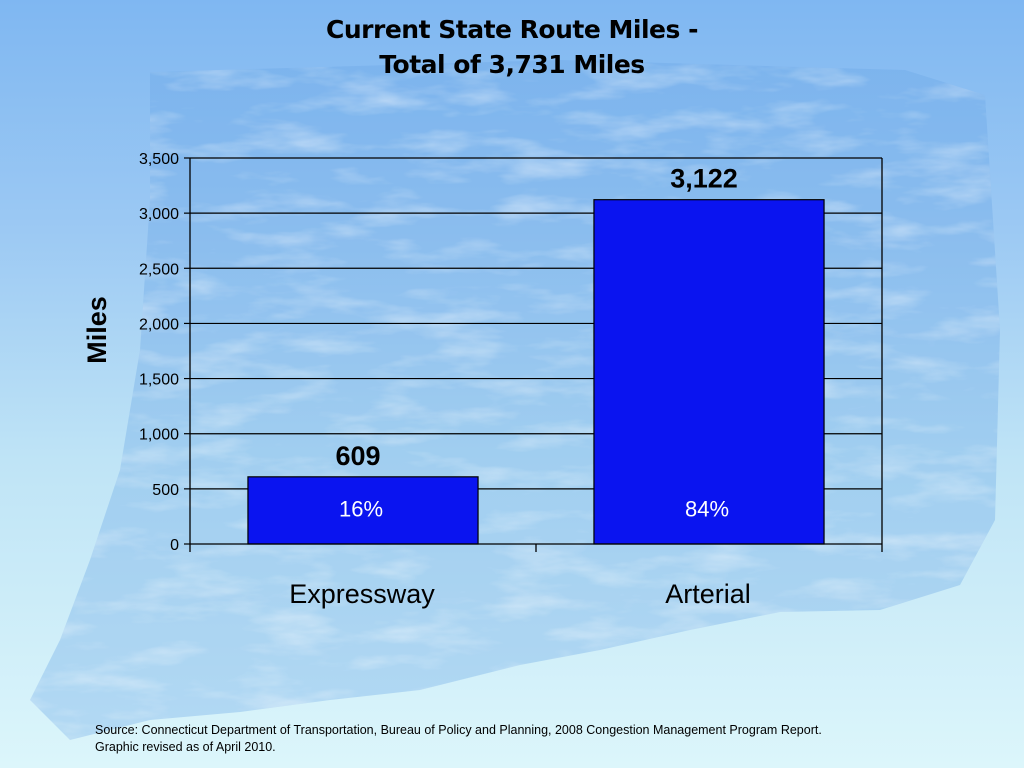  I want to click on y-tick-label: 3,000, so click(159, 214).